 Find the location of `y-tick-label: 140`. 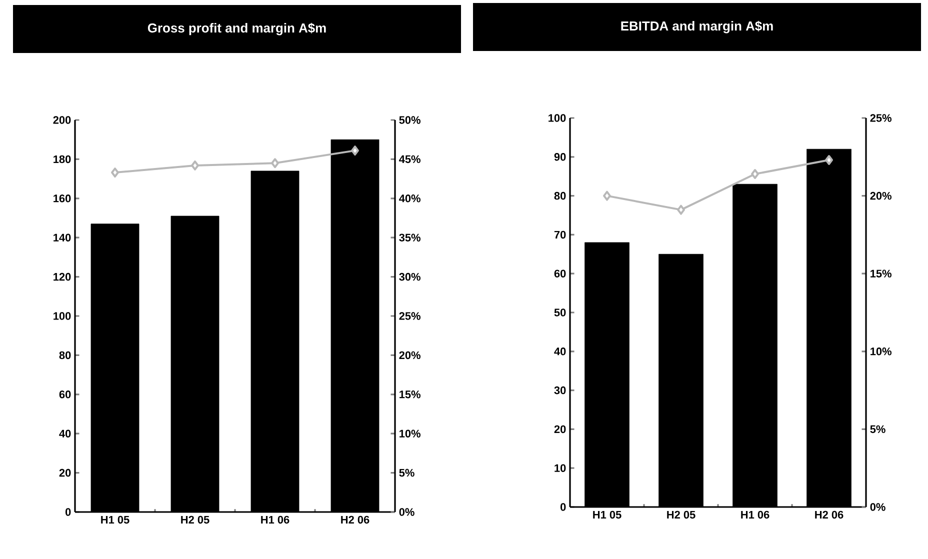

y-tick-label: 140 is located at coordinates (62, 238).